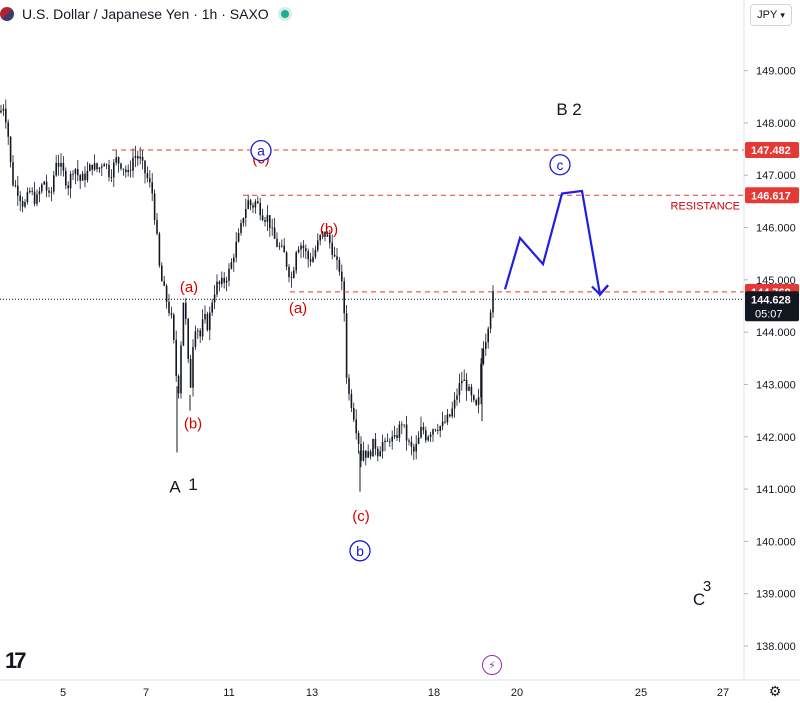  I want to click on currency-button: JPY ▾, so click(771, 15).